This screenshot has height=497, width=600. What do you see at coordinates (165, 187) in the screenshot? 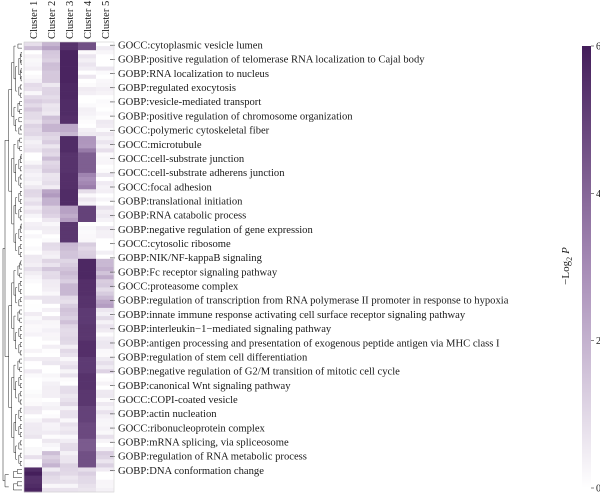
I see `term-label: GOCC:focal adhesion` at bounding box center [165, 187].